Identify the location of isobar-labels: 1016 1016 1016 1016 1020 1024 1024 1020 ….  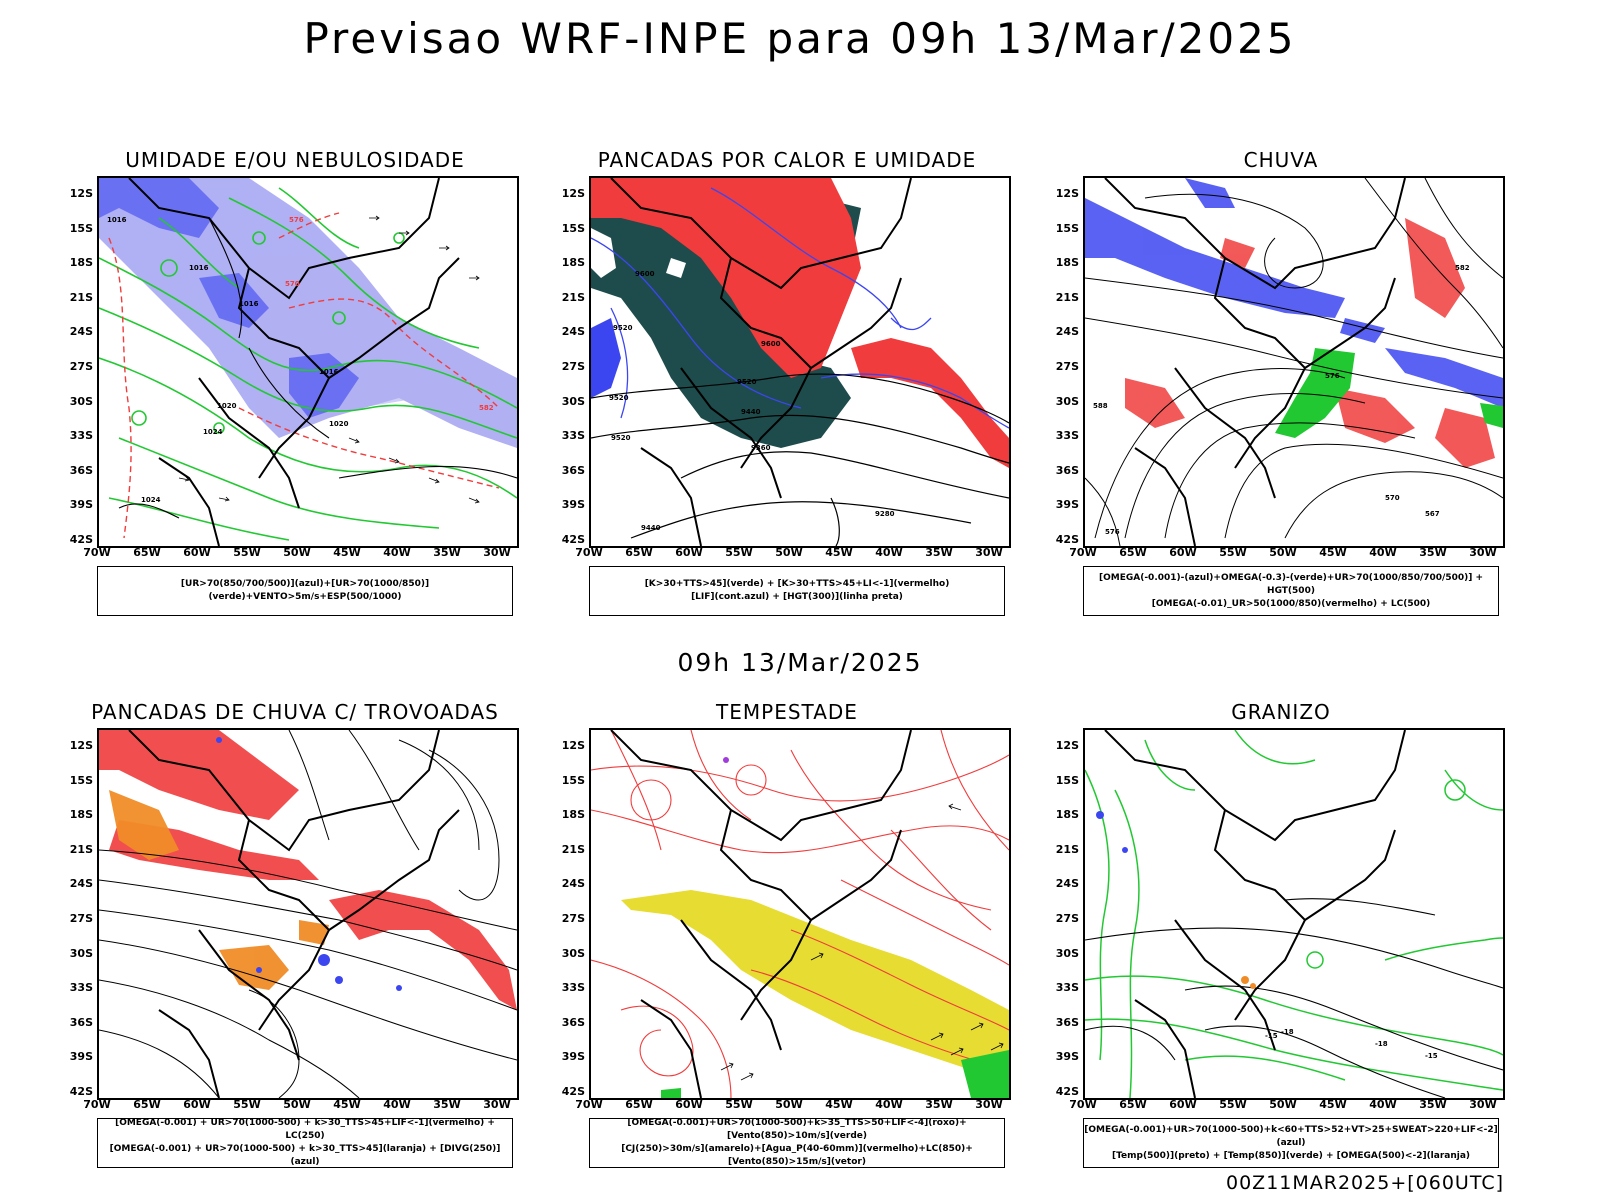
(300, 360).